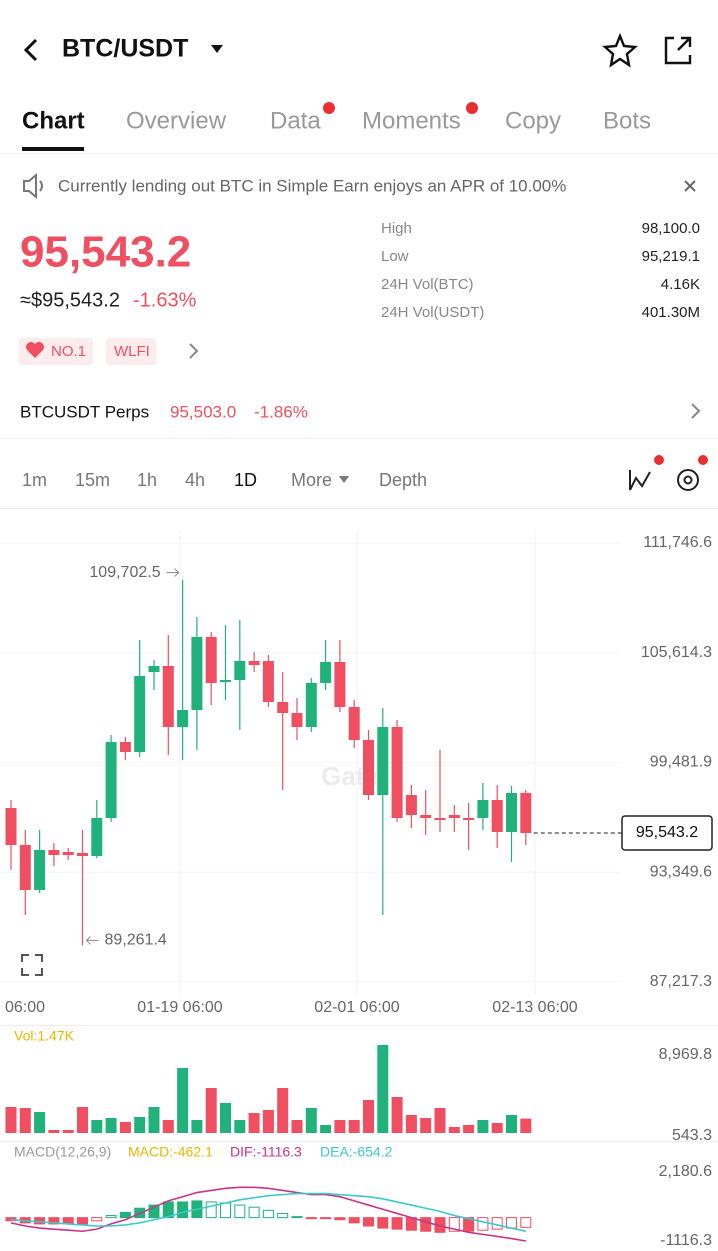 The height and width of the screenshot is (1251, 718). I want to click on tab: Chart, so click(53, 120).